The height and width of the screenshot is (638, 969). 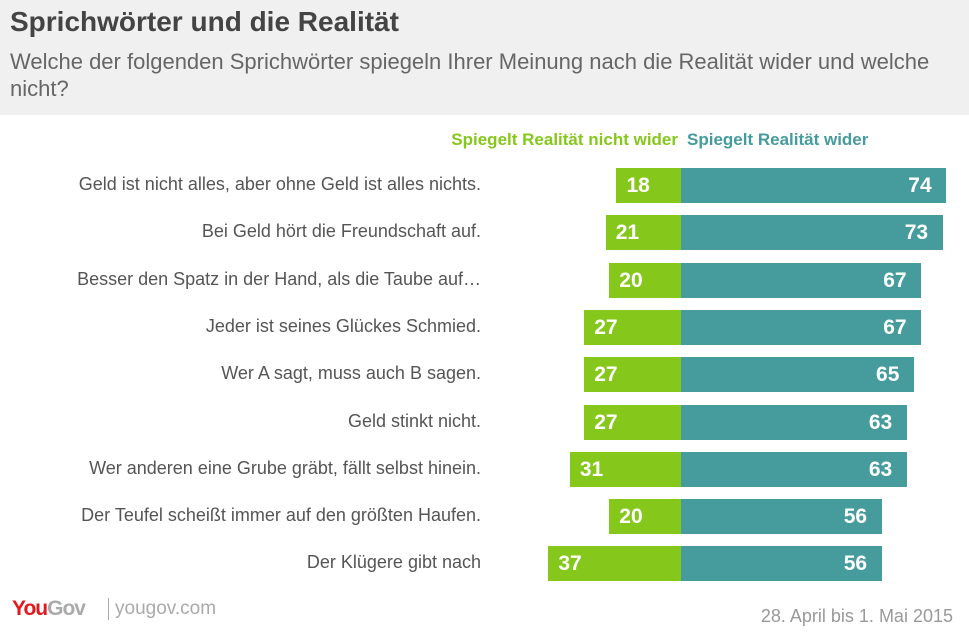 What do you see at coordinates (888, 375) in the screenshot?
I see `value-label-reflect: 65` at bounding box center [888, 375].